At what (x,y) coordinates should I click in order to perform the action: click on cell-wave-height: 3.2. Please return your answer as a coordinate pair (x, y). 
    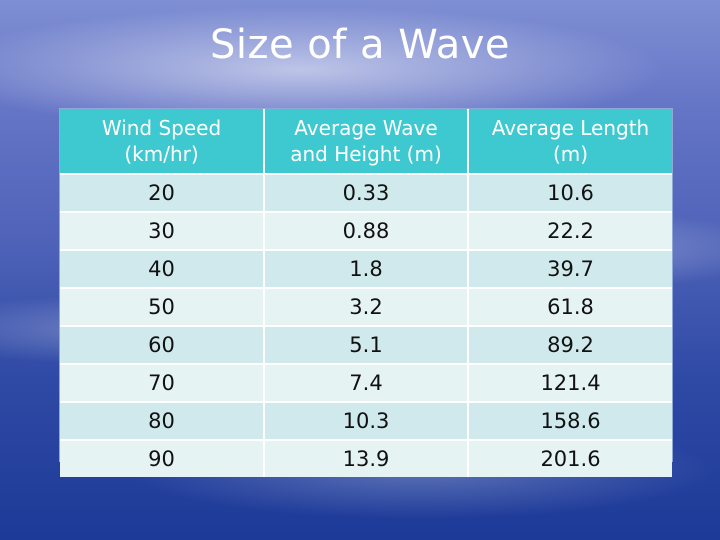
    Looking at the image, I should click on (366, 307).